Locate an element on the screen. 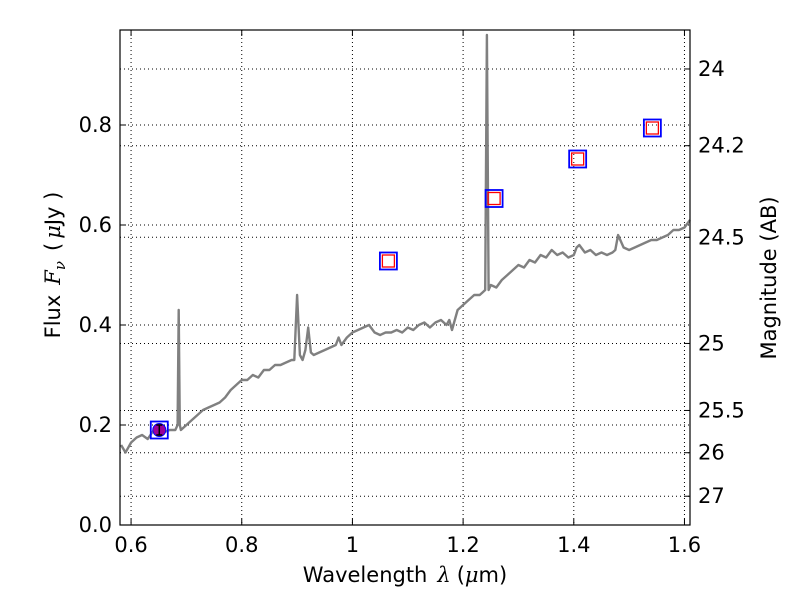 The width and height of the screenshot is (800, 600). y2-tick-label: 27 is located at coordinates (711, 496).